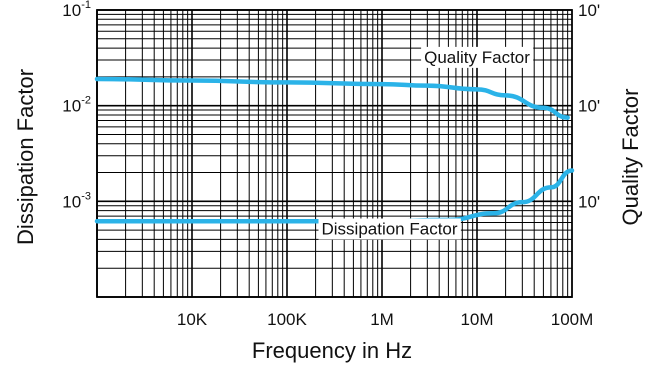 The height and width of the screenshot is (365, 660). What do you see at coordinates (25, 157) in the screenshot?
I see `left-y-axis-title: Dissipation Factor` at bounding box center [25, 157].